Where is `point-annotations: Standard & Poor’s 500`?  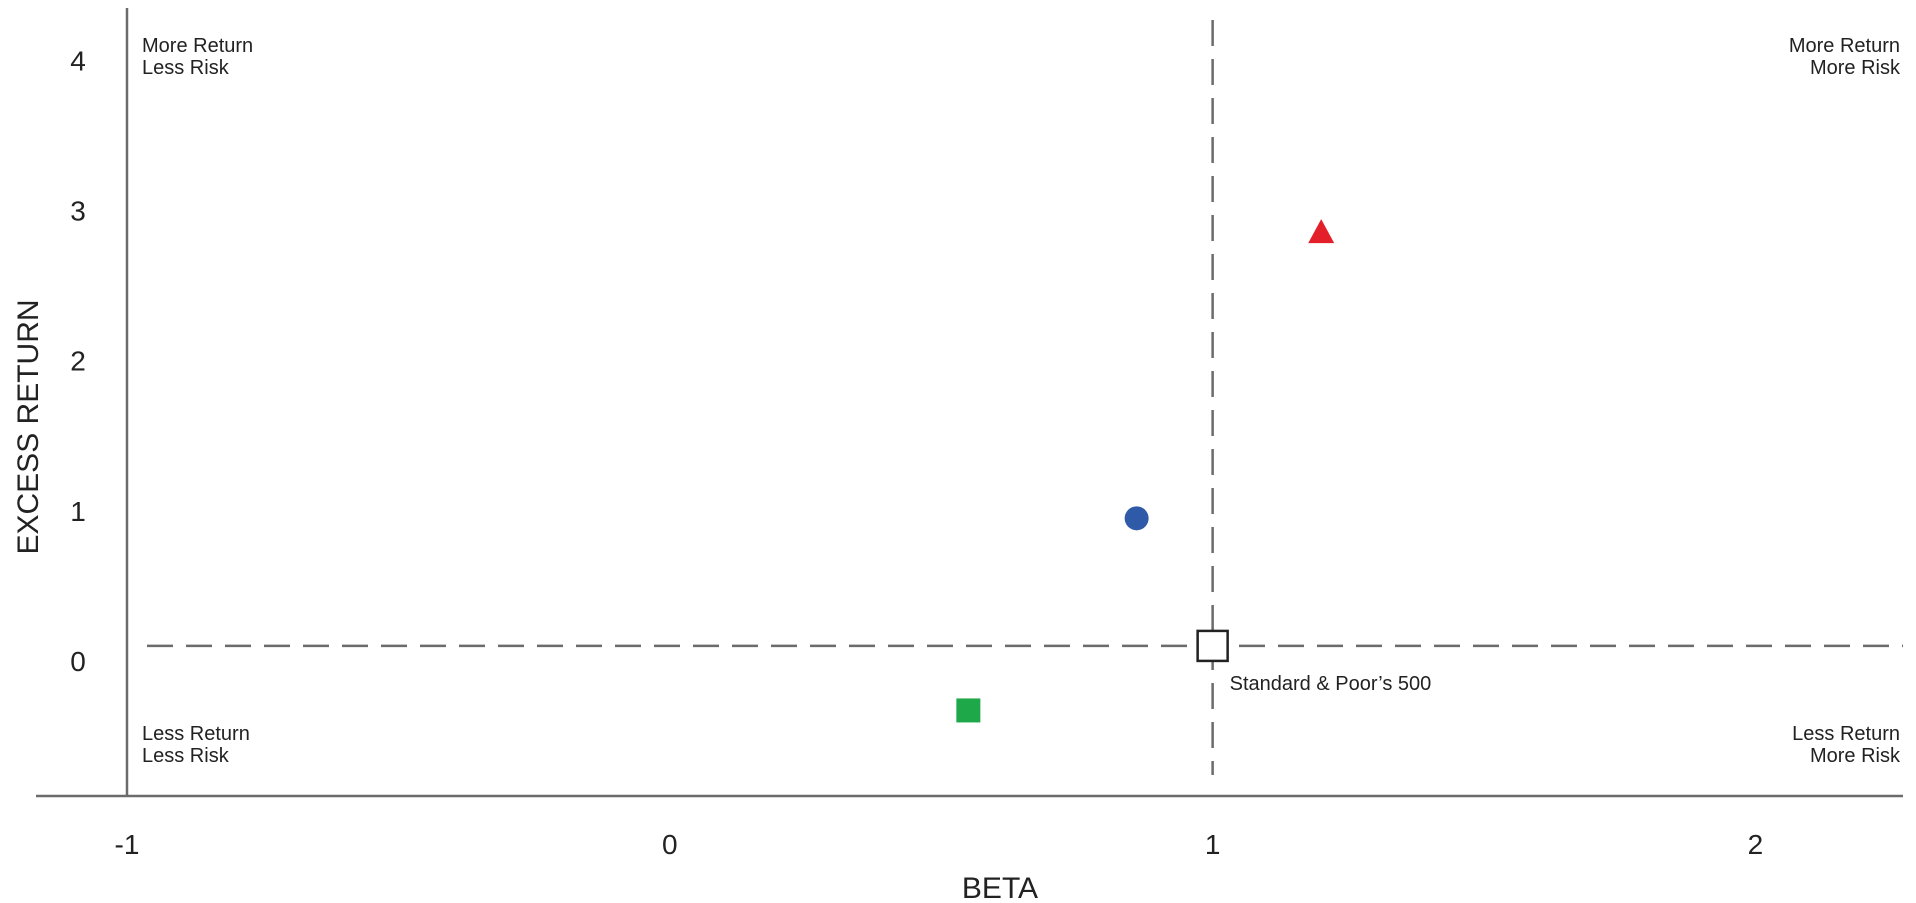 point-annotations: Standard & Poor’s 500 is located at coordinates (1331, 684).